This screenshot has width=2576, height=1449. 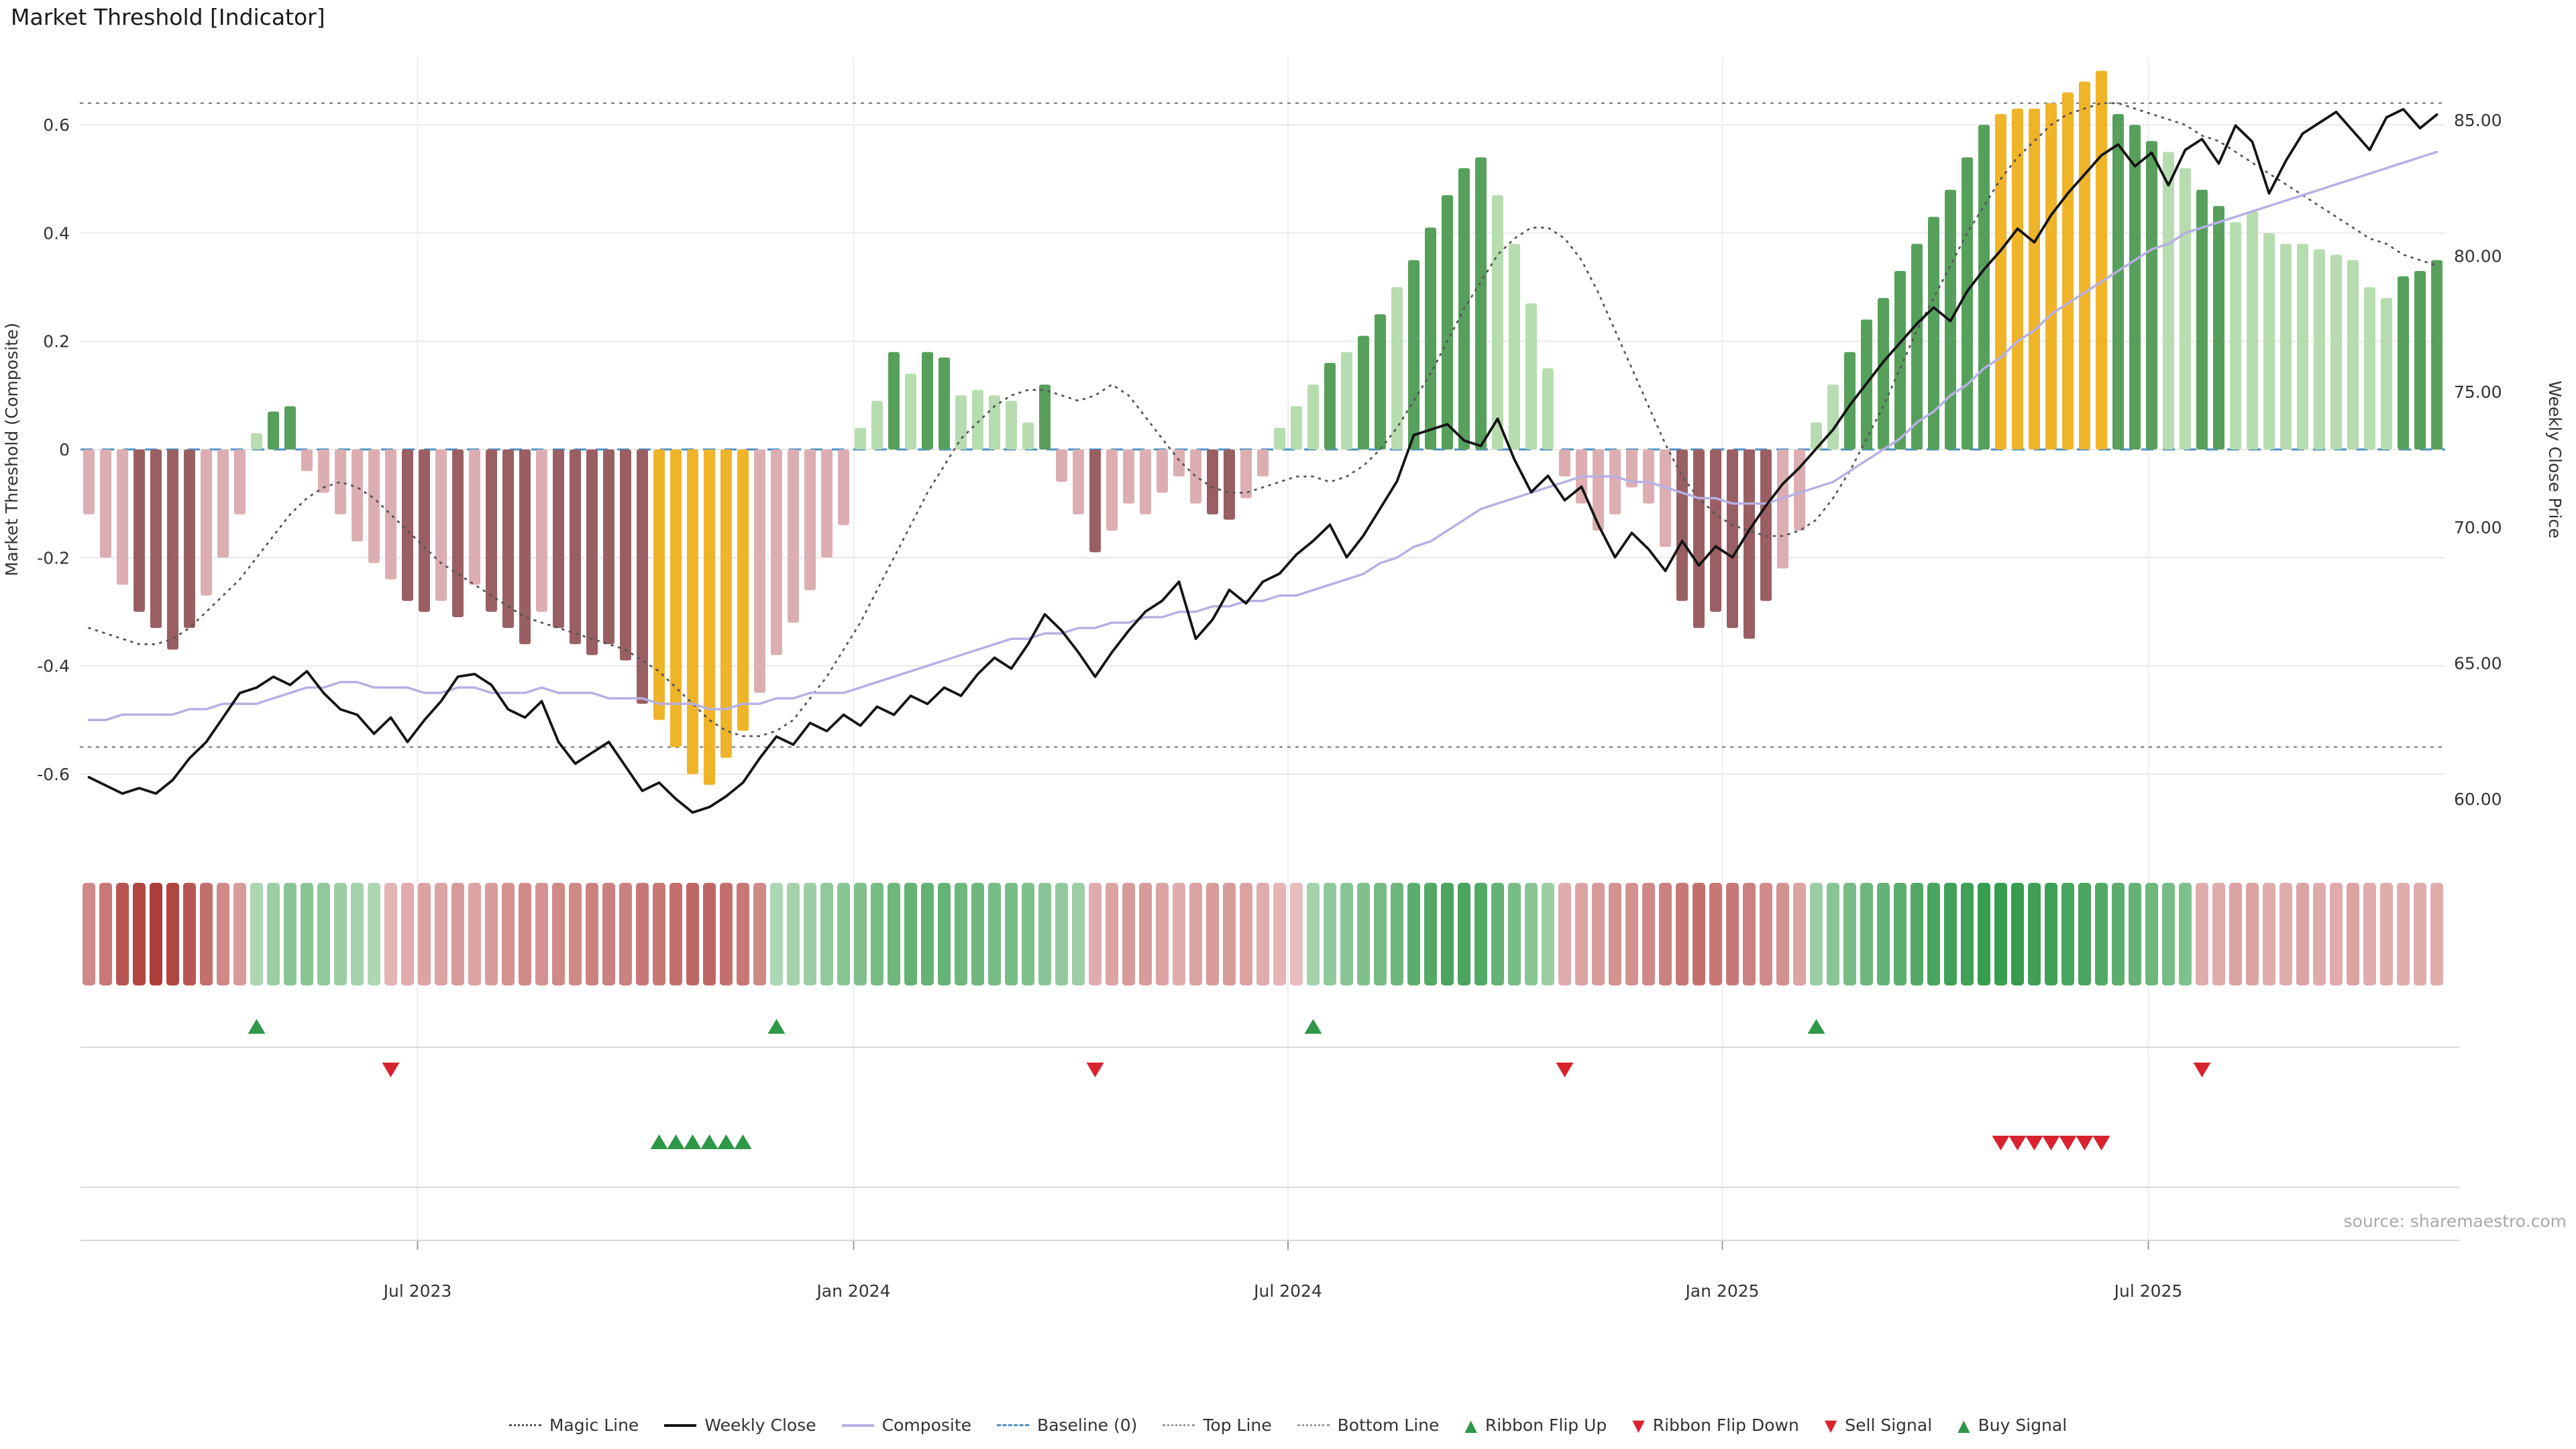 I want to click on legend-item-magic-line: Magic Line, so click(x=573, y=1425).